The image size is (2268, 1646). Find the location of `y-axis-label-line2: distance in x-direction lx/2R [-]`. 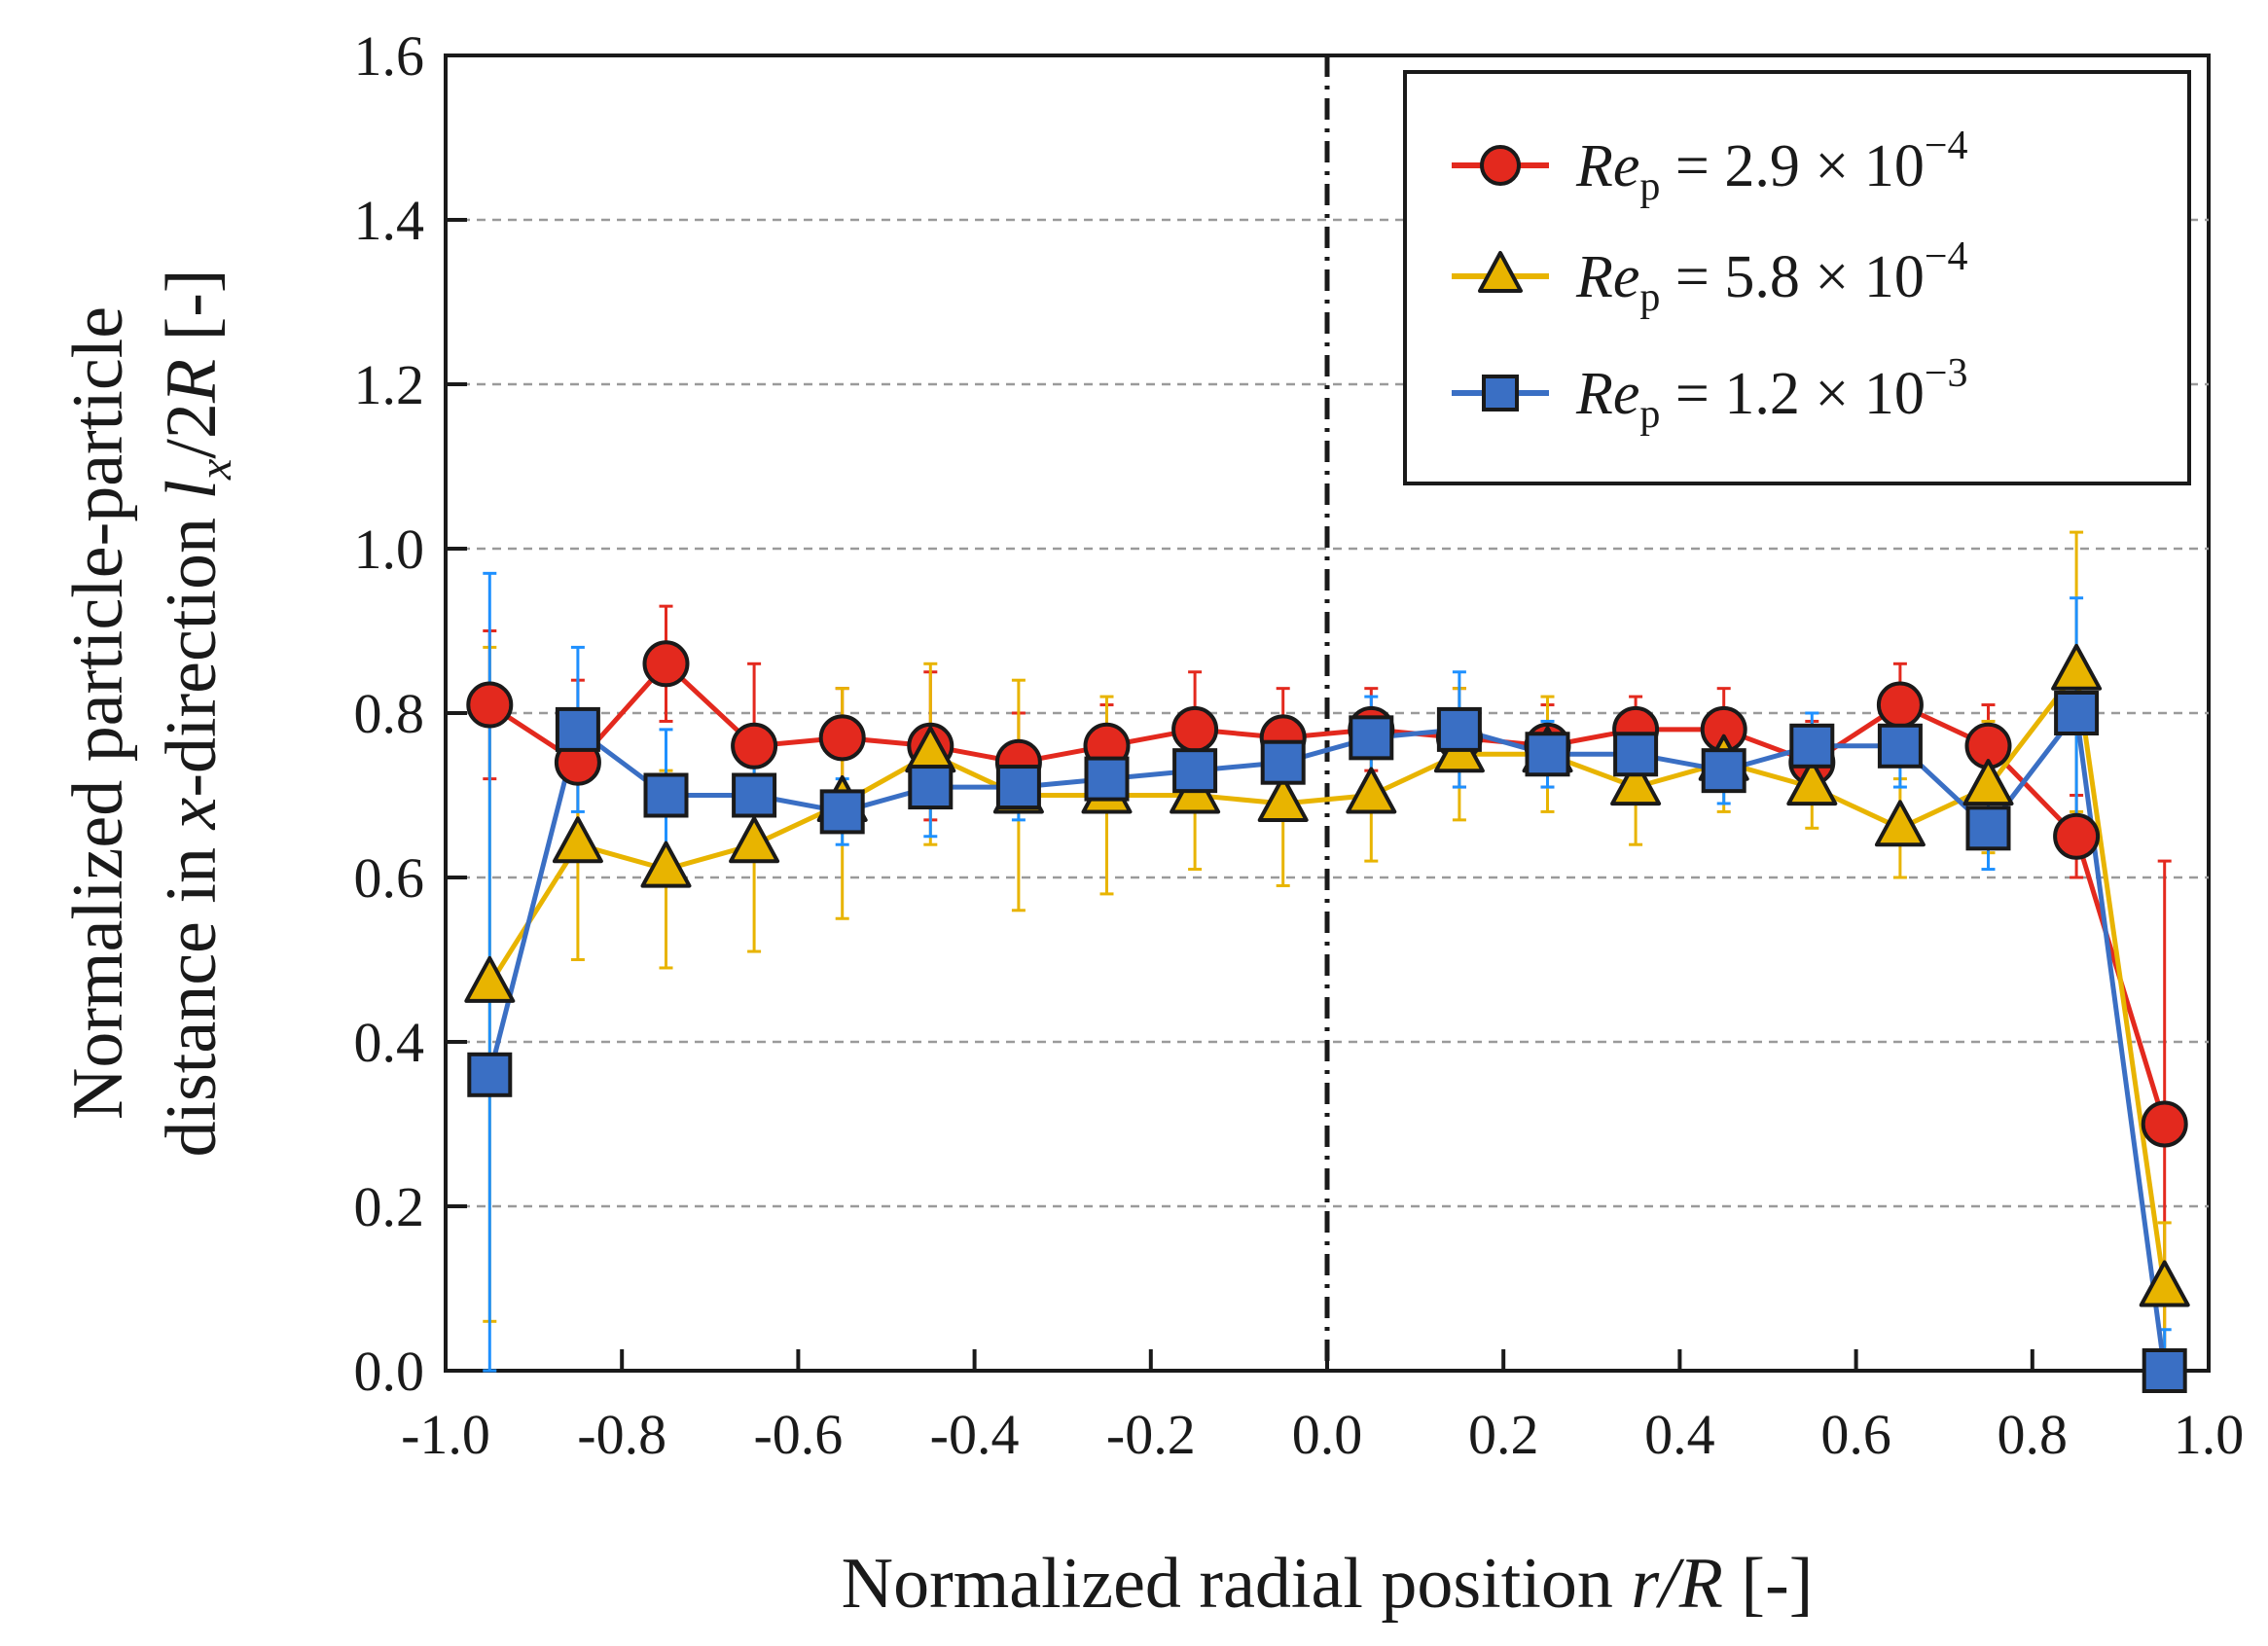

y-axis-label-line2: distance in x-direction lx/2R [-] is located at coordinates (196, 712).